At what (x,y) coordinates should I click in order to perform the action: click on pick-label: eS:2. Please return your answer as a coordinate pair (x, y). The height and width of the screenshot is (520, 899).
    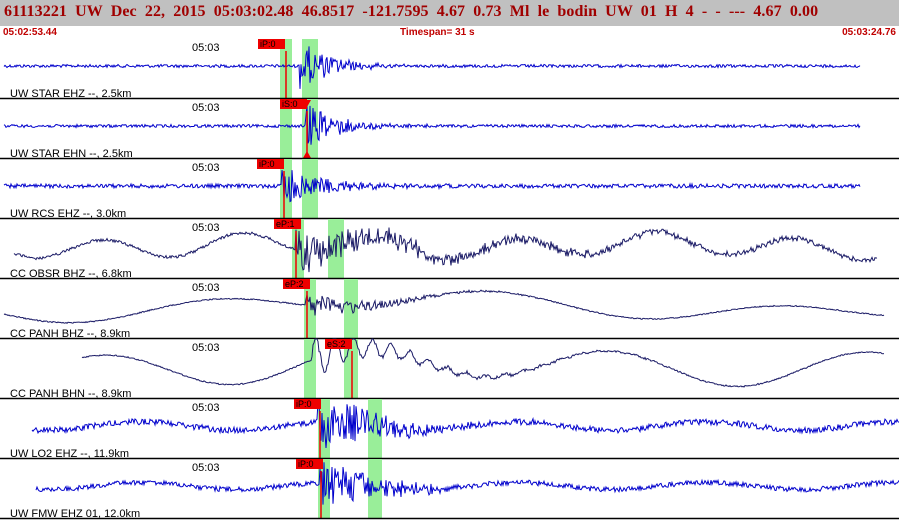
    Looking at the image, I should click on (336, 344).